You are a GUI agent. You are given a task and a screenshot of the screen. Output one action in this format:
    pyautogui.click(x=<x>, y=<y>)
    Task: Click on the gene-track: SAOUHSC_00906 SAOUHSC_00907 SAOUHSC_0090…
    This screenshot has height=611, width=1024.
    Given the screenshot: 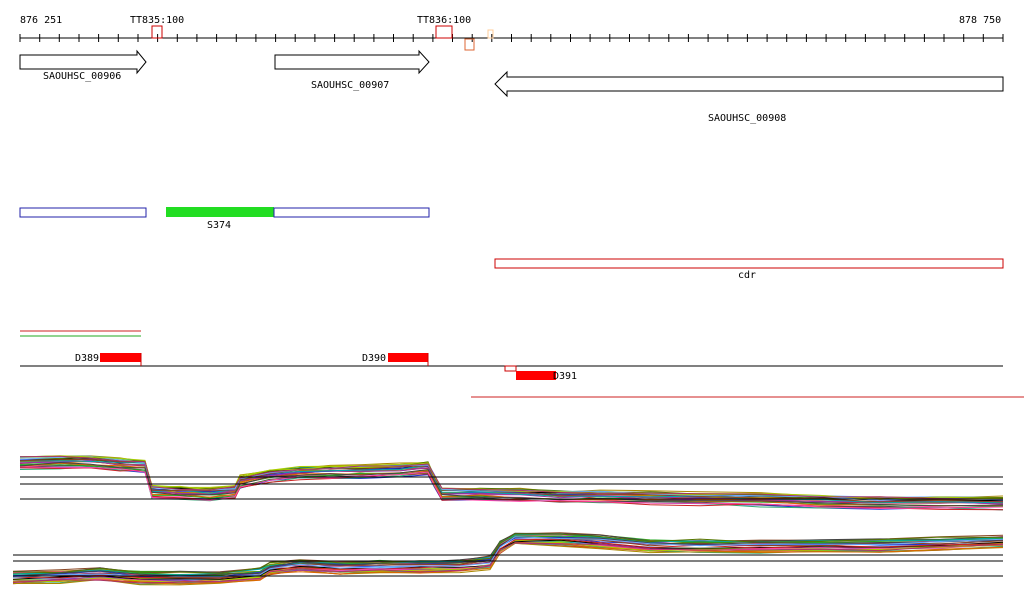 What is the action you would take?
    pyautogui.click(x=511, y=86)
    